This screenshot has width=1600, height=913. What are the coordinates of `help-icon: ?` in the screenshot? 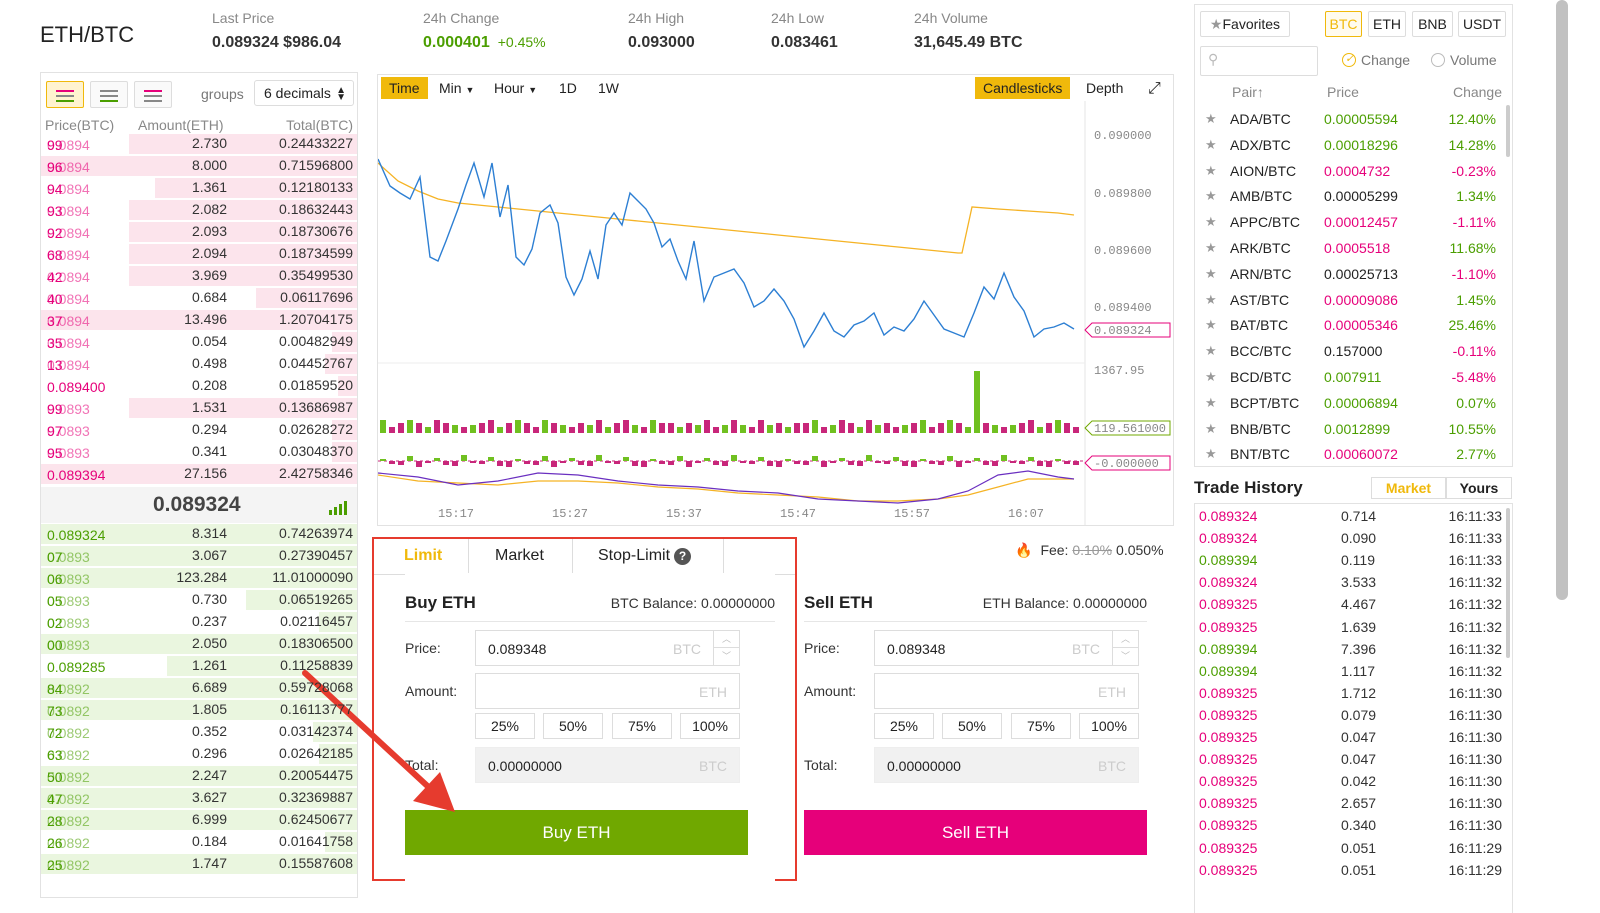 It's located at (683, 556).